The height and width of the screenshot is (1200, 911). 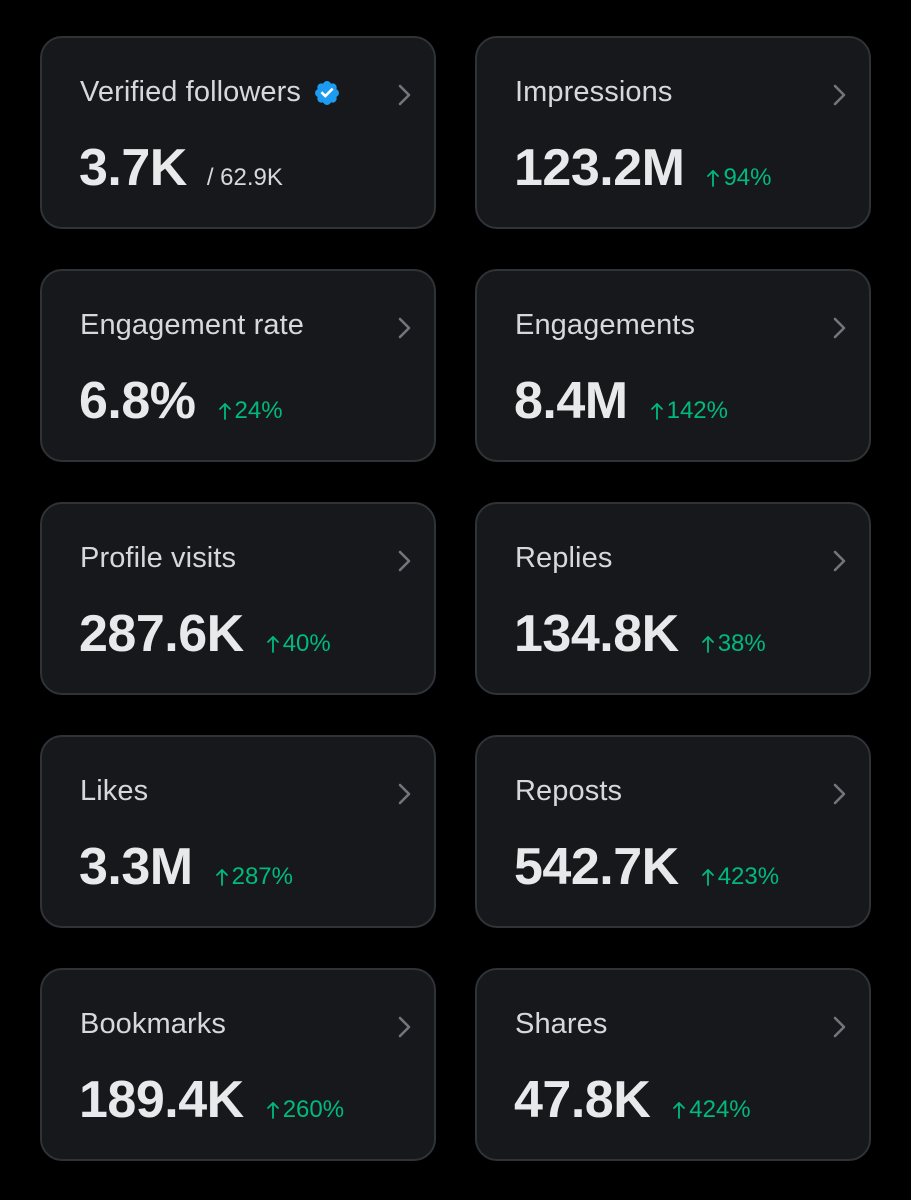 I want to click on shares-card: Shares 47.8K 424%, so click(x=673, y=1064).